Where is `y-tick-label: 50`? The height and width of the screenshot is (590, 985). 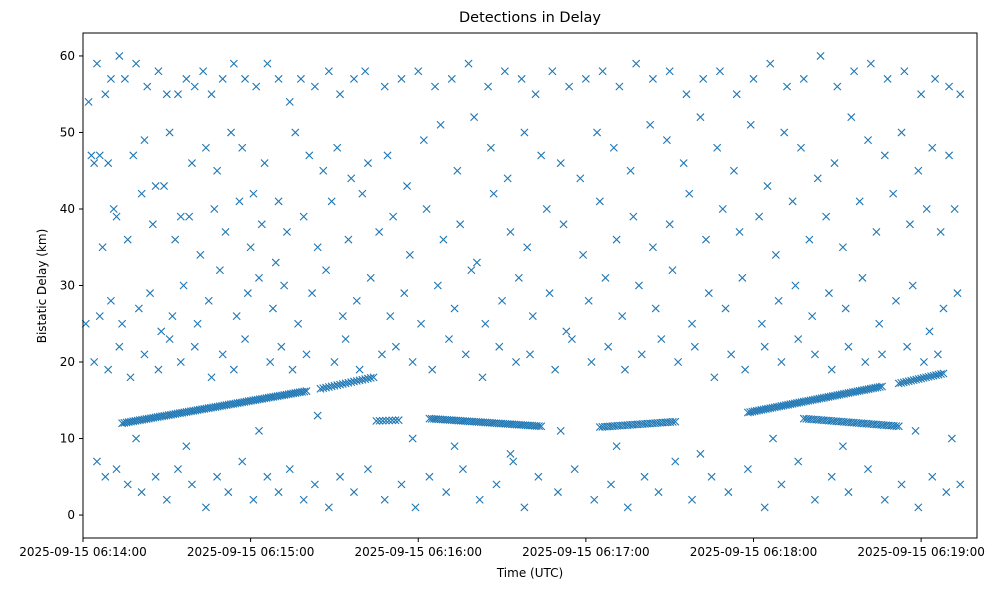 y-tick-label: 50 is located at coordinates (67, 132).